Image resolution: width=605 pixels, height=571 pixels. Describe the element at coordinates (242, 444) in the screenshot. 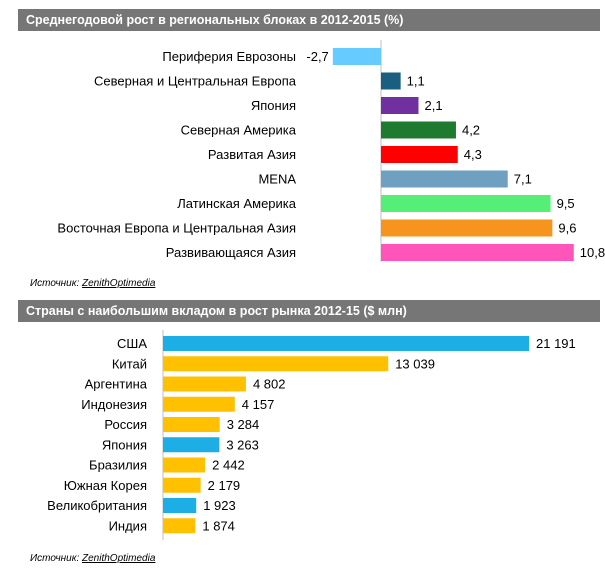

I see `value-label: 3 263` at that location.